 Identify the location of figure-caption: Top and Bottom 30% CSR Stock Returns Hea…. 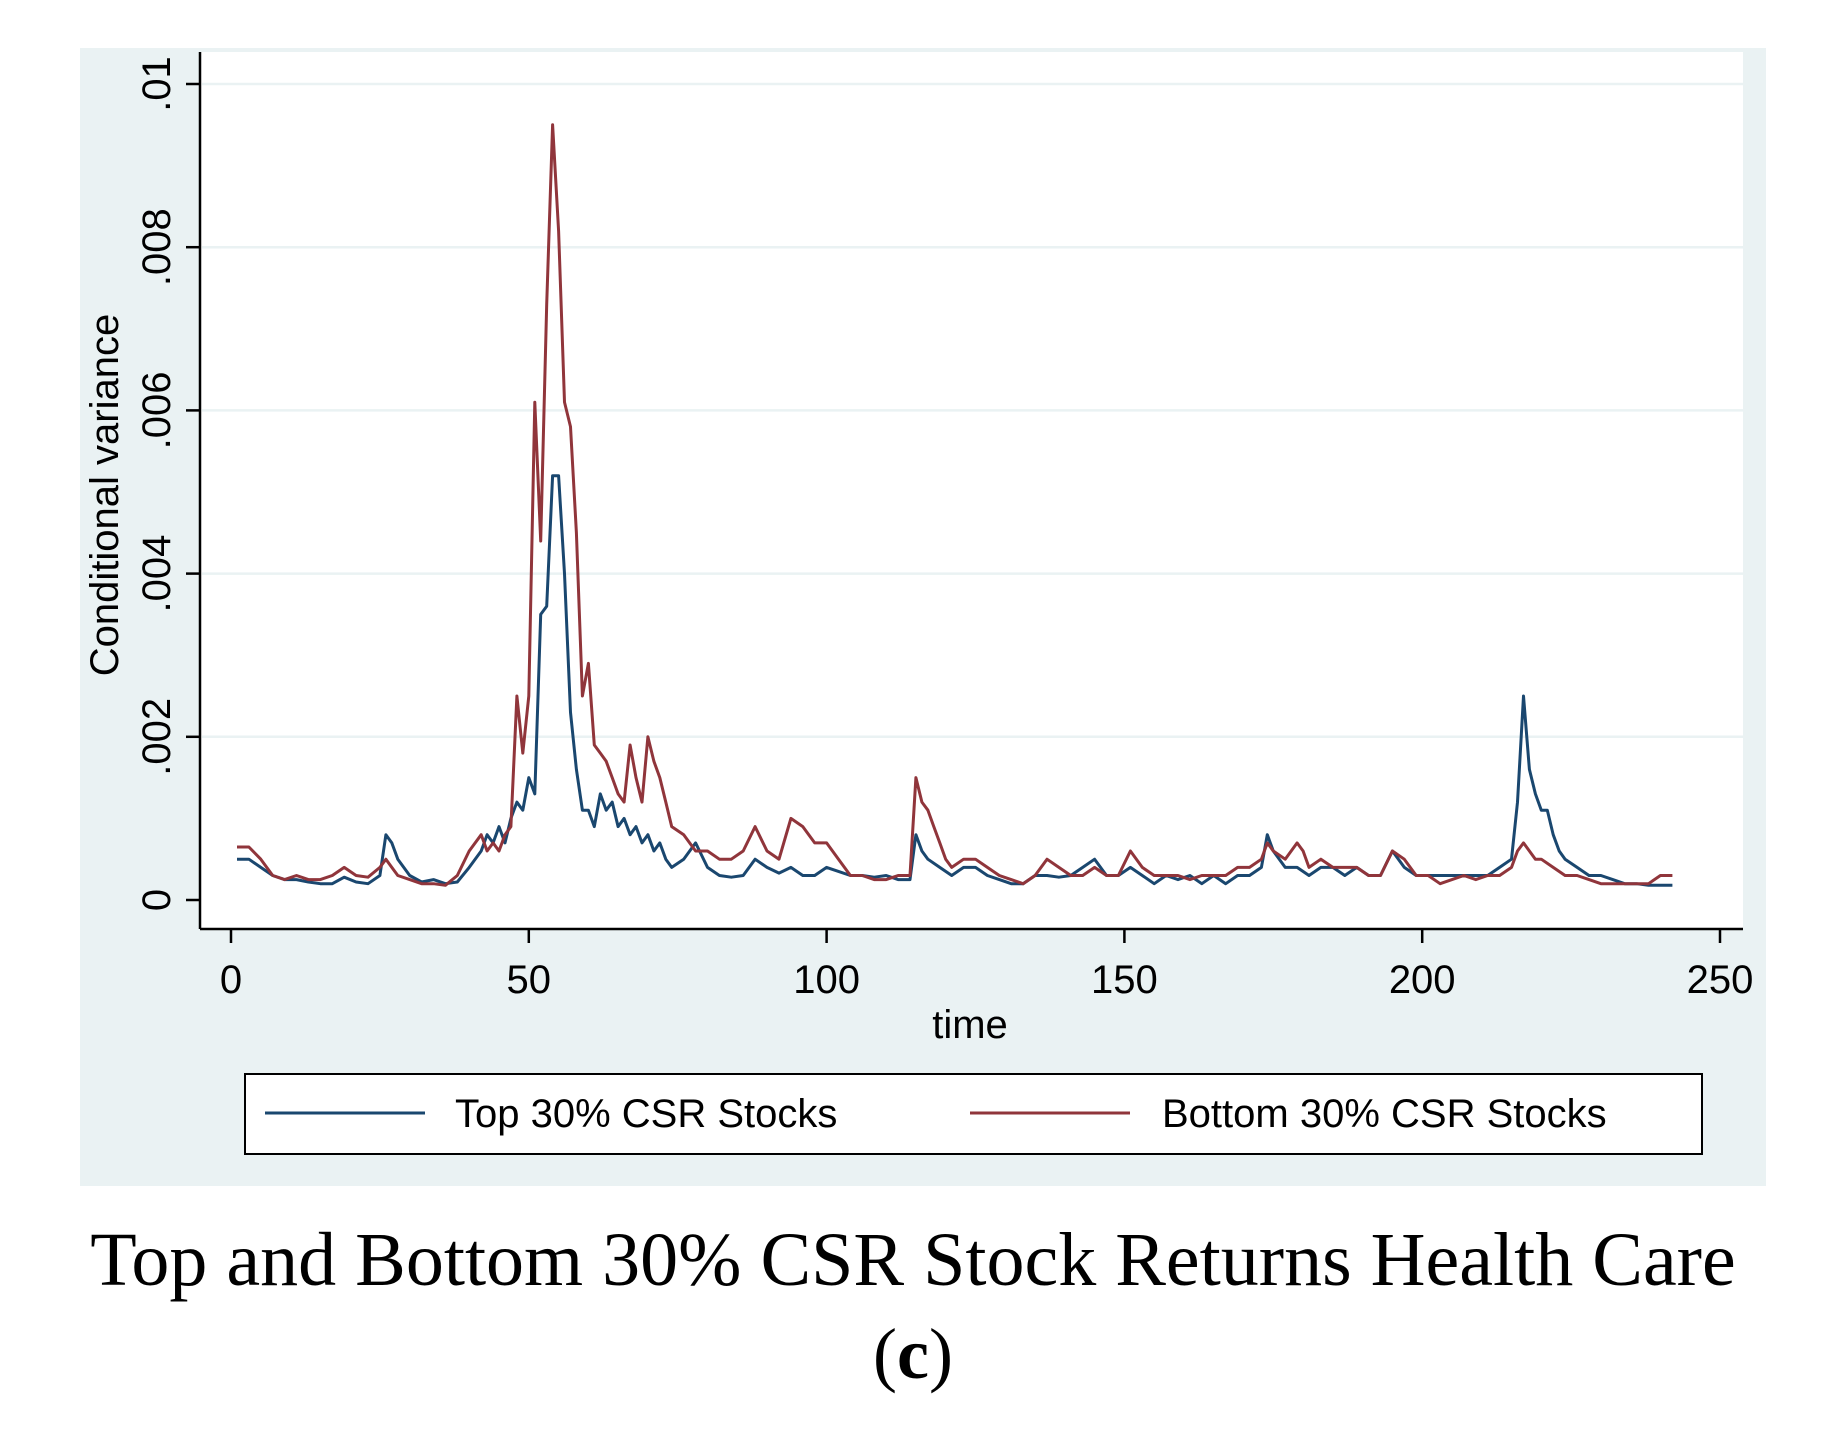
(913, 1260).